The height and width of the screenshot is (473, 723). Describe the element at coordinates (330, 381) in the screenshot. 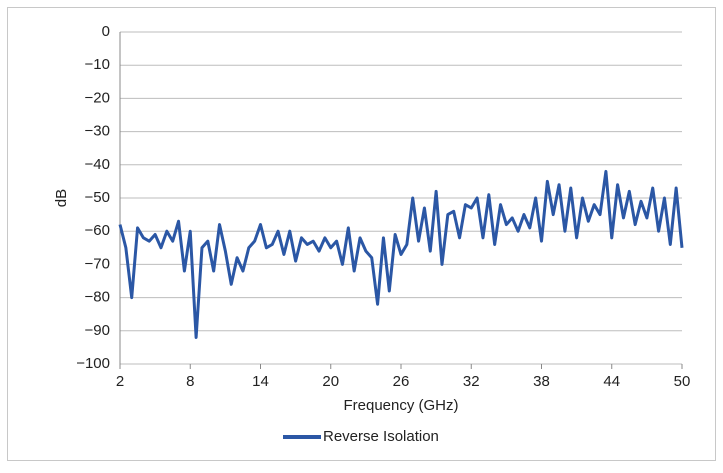

I see `x-tick-label: 20` at that location.